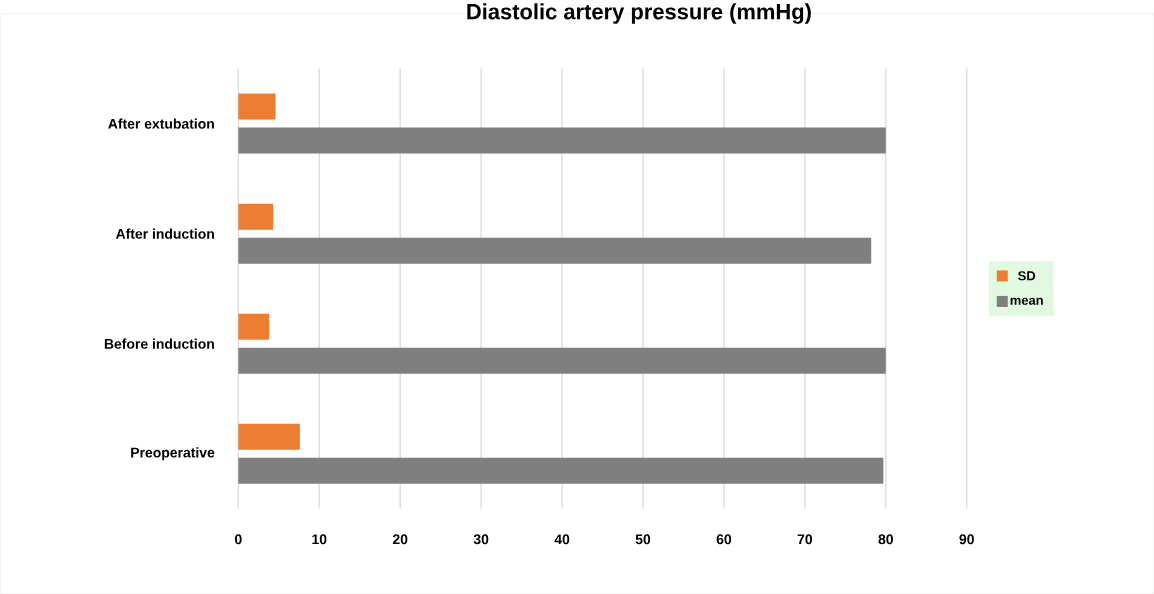 The image size is (1154, 594). Describe the element at coordinates (643, 539) in the screenshot. I see `x-tick-label: 50` at that location.